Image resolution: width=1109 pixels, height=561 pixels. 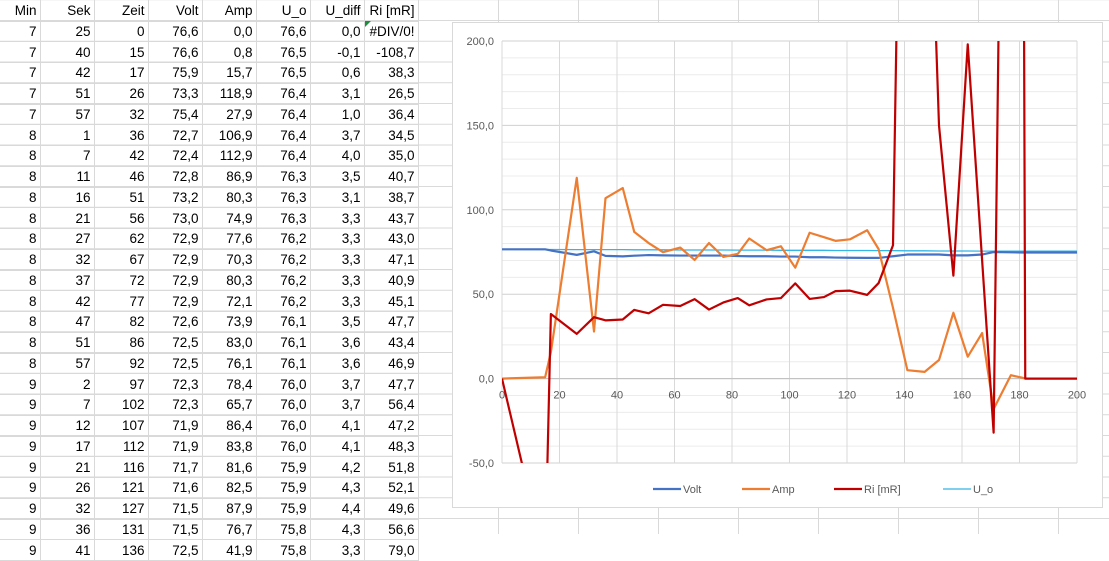 I want to click on cell: 47, so click(x=67, y=322).